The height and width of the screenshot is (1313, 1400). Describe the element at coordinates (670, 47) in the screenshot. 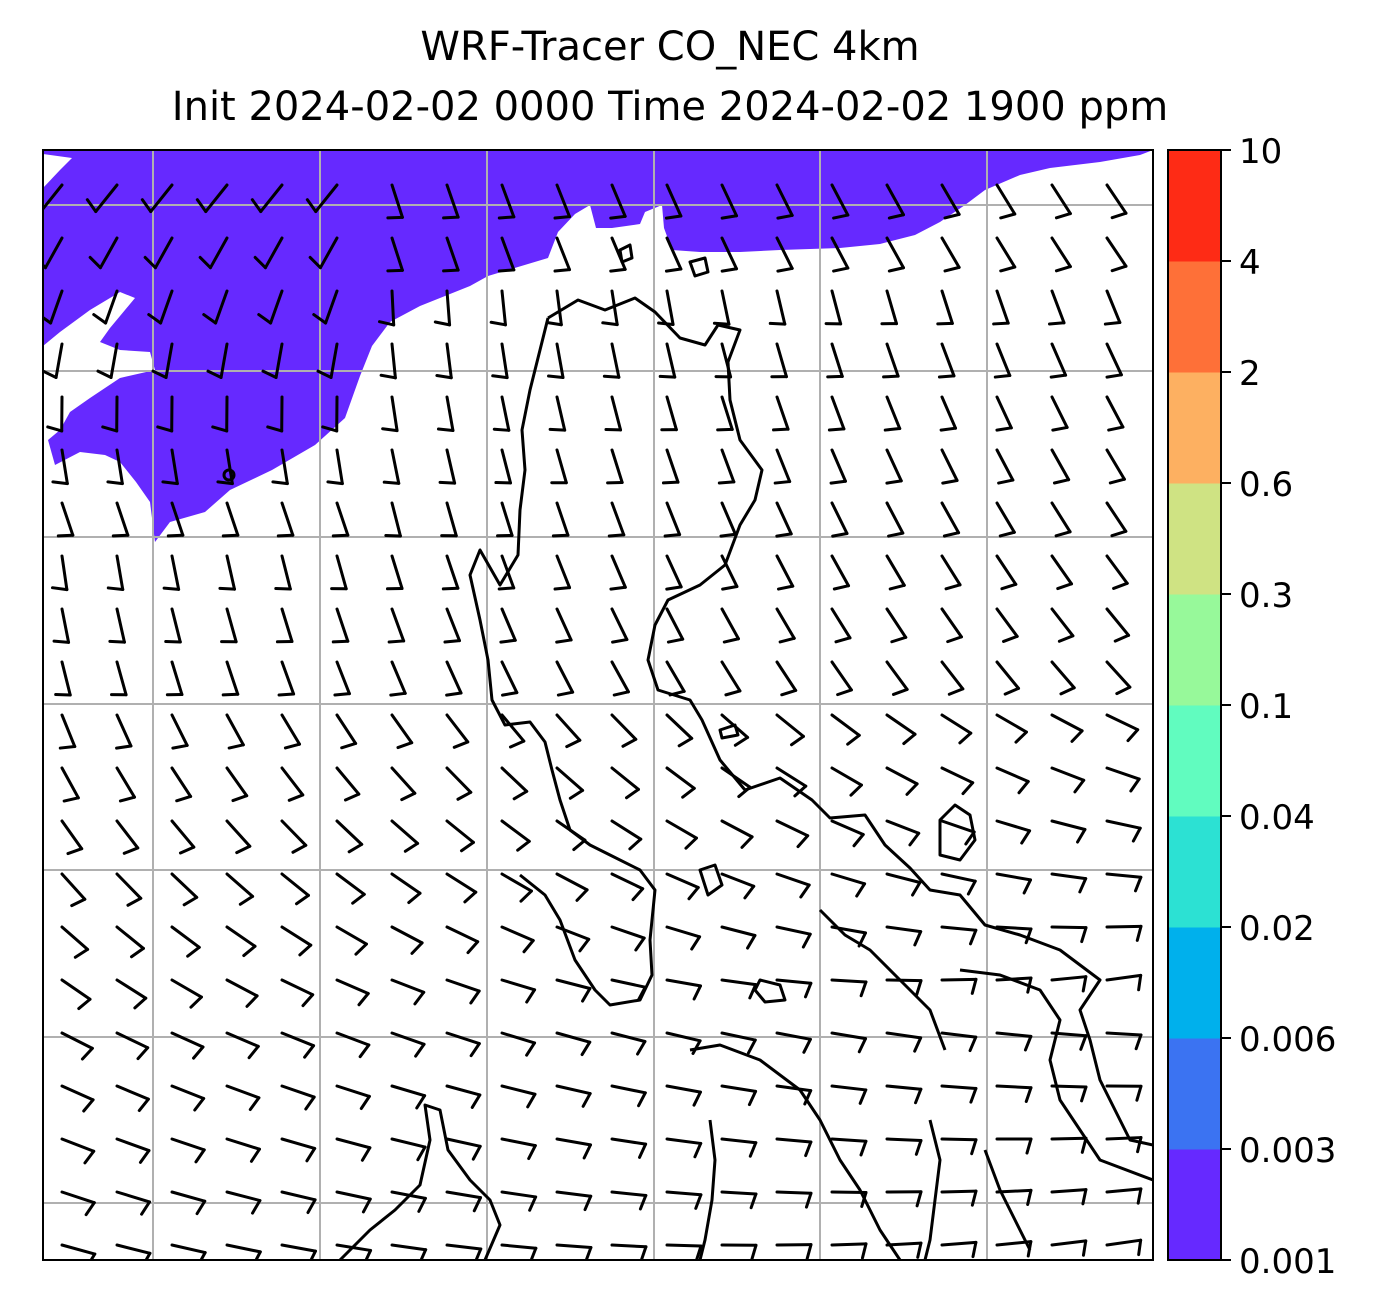

I see `map-title: WRF-Tracer CO_NEC 4km` at that location.